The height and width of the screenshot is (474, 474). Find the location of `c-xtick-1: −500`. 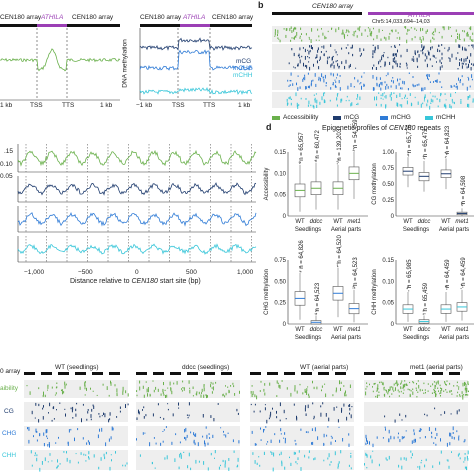

c-xtick-1: −500 is located at coordinates (85, 272).